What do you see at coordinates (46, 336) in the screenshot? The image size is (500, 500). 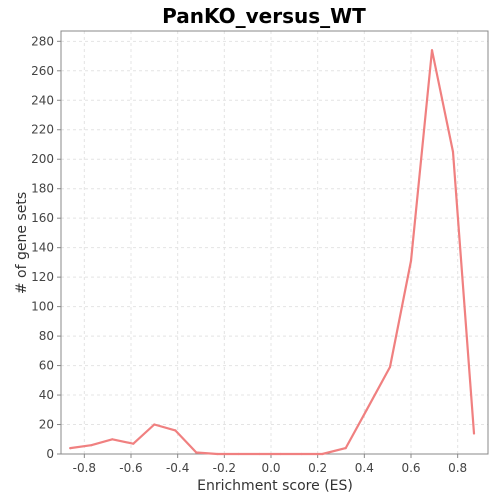 I see `y-tick-label: 80` at bounding box center [46, 336].